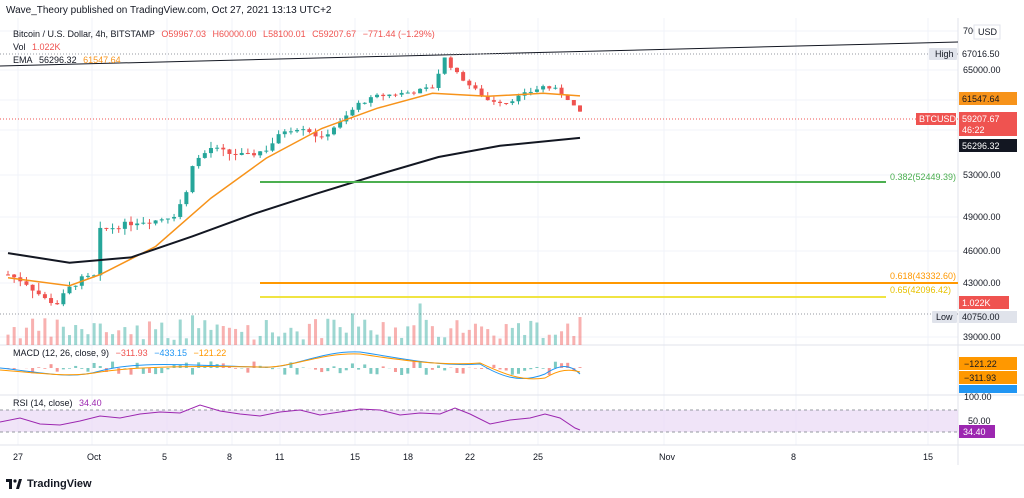  What do you see at coordinates (355, 457) in the screenshot?
I see `time-tick: 15` at bounding box center [355, 457].